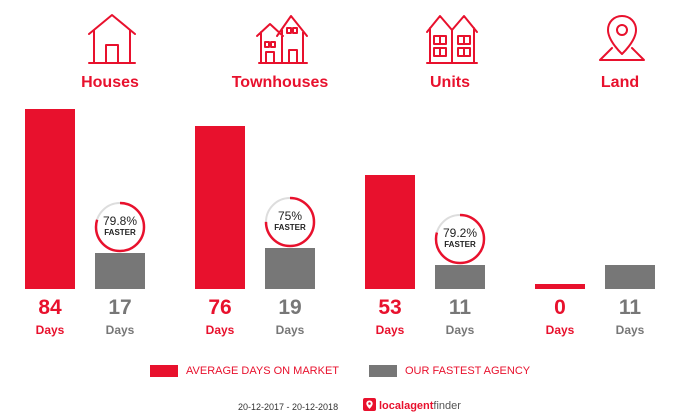 The width and height of the screenshot is (700, 420). What do you see at coordinates (369, 404) in the screenshot?
I see `brand-logo-icon` at bounding box center [369, 404].